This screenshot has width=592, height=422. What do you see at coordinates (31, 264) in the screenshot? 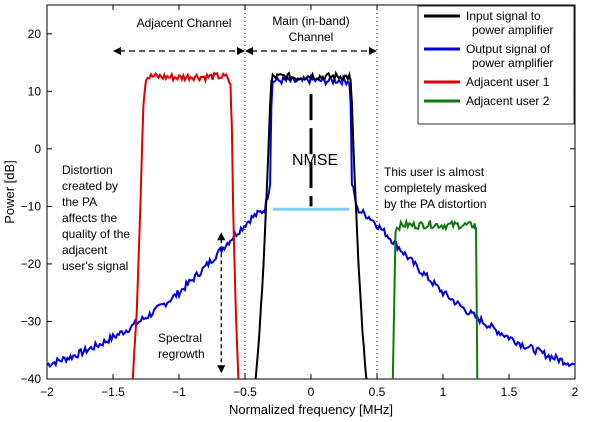
I see `y-tick-label: −20` at bounding box center [31, 264].